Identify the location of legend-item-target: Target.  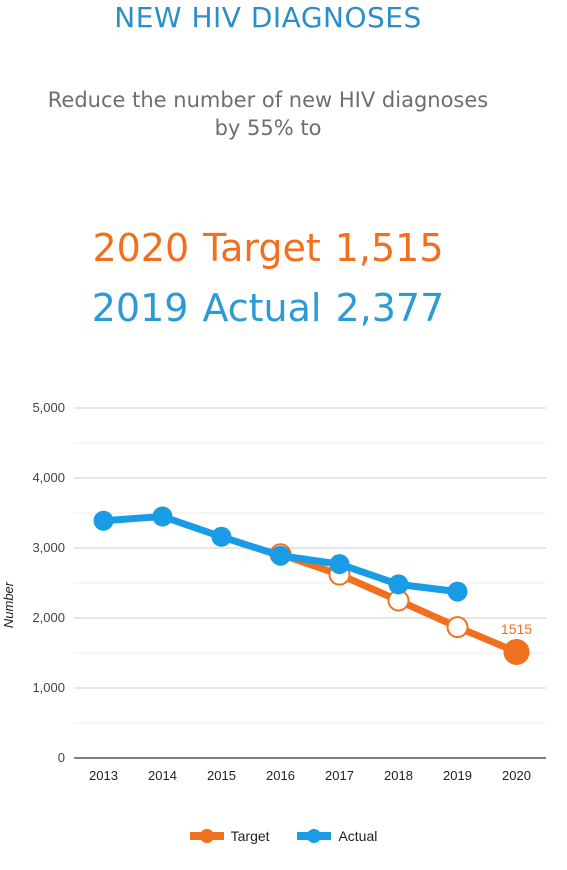
(229, 836).